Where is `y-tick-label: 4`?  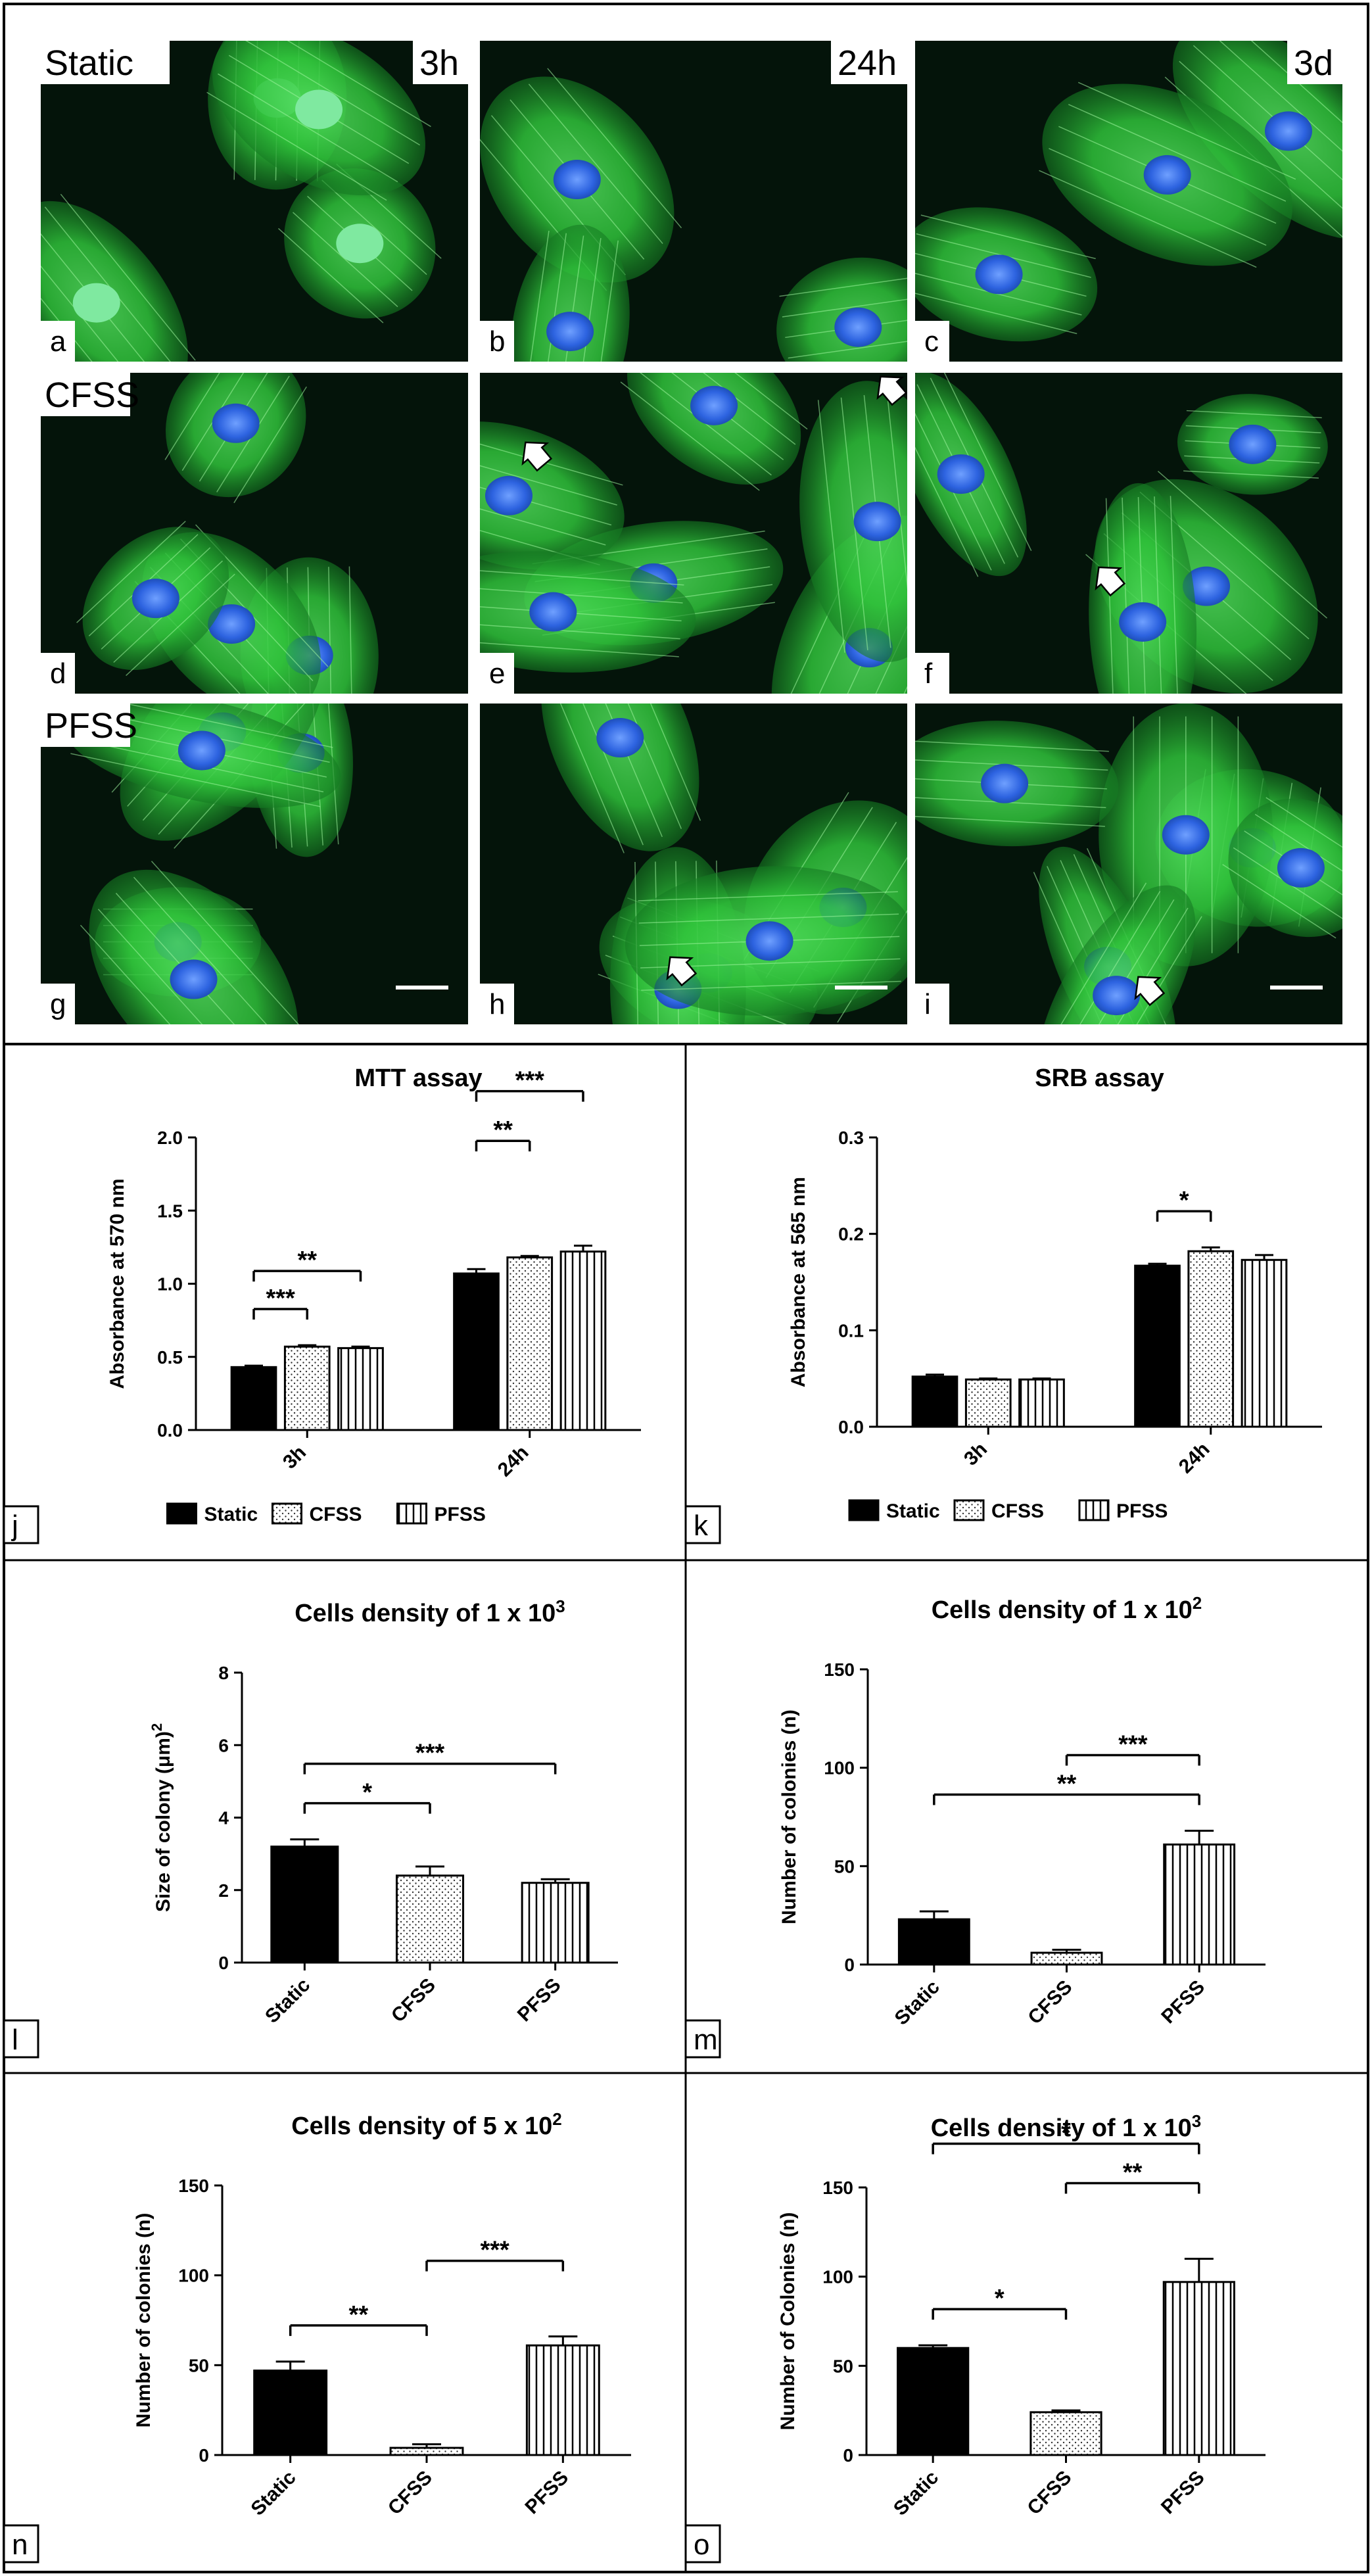
y-tick-label: 4 is located at coordinates (223, 1818).